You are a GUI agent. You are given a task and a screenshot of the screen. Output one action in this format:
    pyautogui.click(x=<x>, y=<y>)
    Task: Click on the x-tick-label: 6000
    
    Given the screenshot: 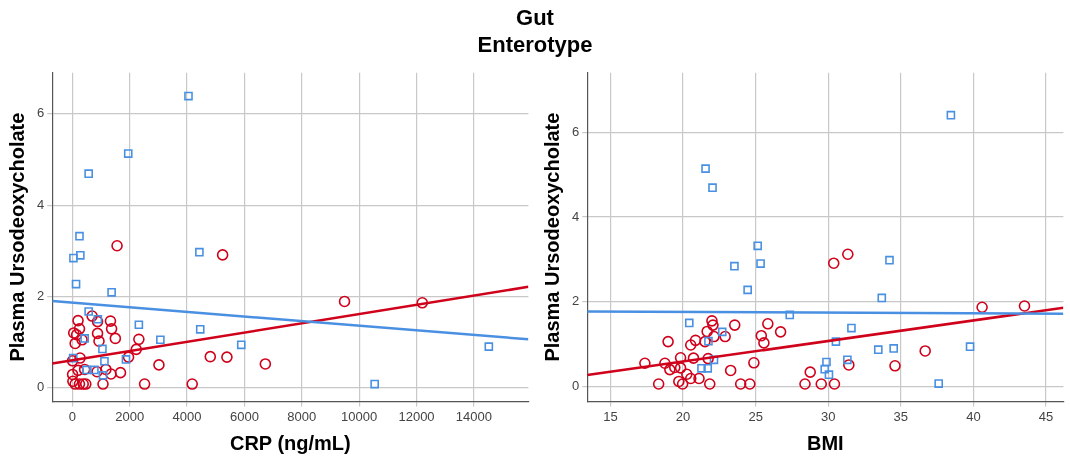 What is the action you would take?
    pyautogui.click(x=244, y=416)
    